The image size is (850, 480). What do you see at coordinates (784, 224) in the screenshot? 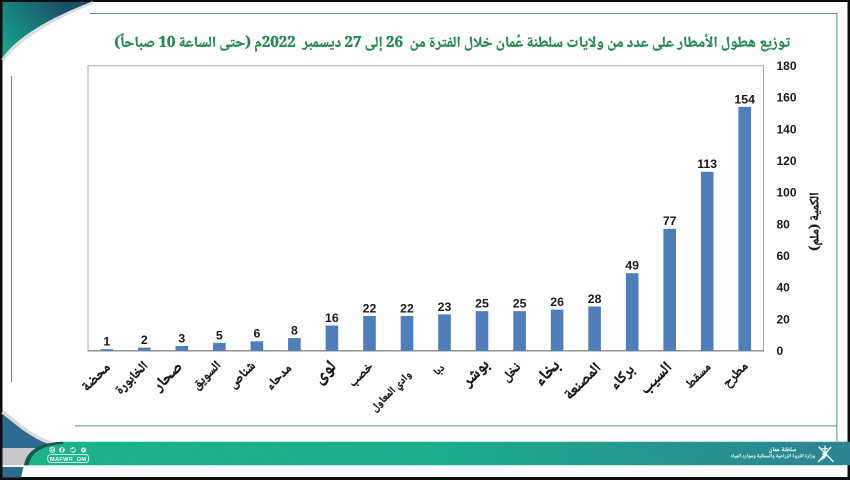
I see `svg-text: 80` at bounding box center [784, 224].